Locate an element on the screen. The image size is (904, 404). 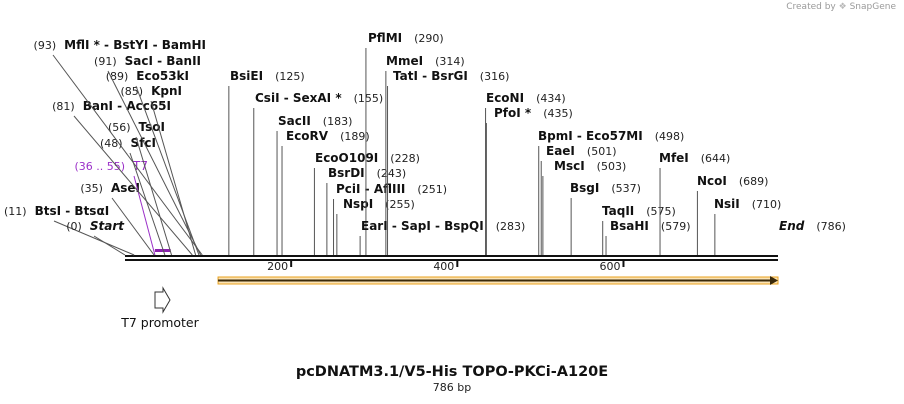
site-pos-nsii: (710) is located at coordinates (767, 204).